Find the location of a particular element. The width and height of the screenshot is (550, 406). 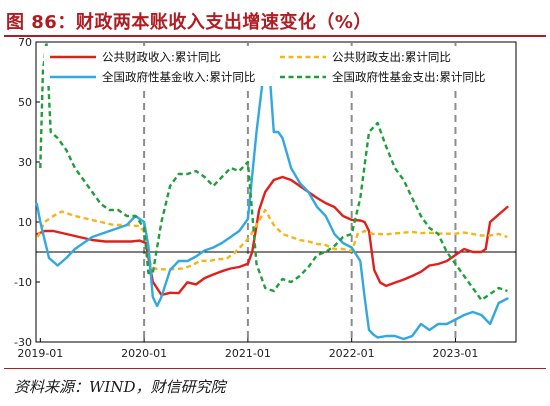

figure-title: 图 86：财政两本账收入支出增速变化（%） is located at coordinates (189, 22).